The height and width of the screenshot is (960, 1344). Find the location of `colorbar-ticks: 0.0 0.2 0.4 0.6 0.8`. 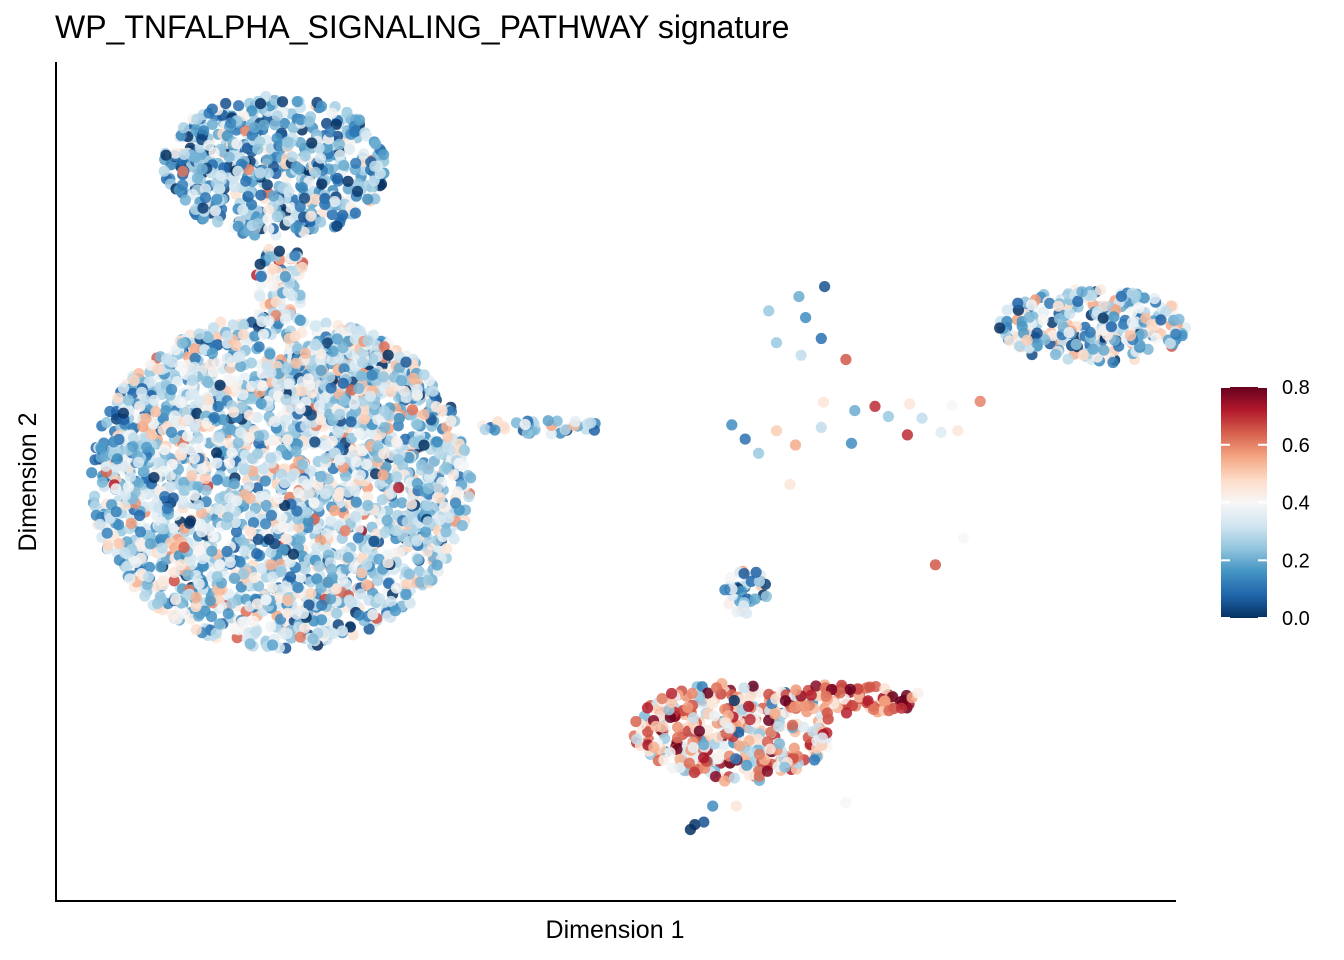

colorbar-ticks: 0.0 0.2 0.4 0.6 0.8 is located at coordinates (1265, 503).